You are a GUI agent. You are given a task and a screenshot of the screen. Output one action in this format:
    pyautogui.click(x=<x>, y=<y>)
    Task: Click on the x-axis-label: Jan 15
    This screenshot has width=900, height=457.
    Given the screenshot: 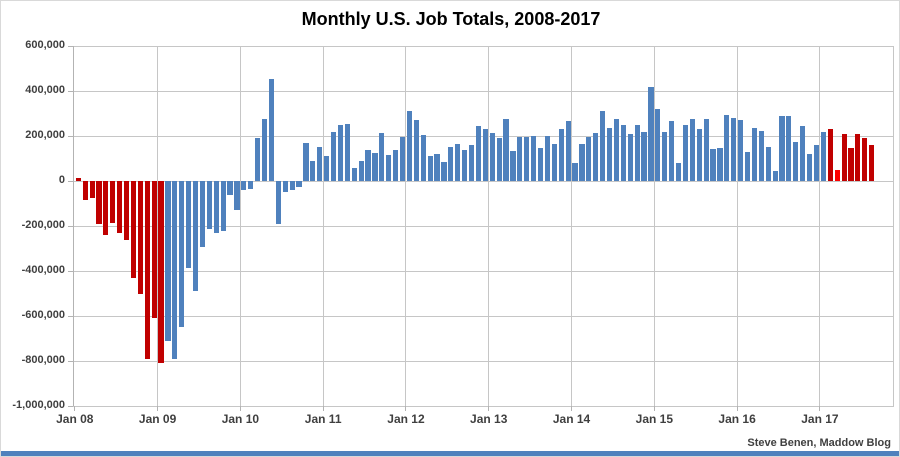 What is the action you would take?
    pyautogui.click(x=654, y=419)
    